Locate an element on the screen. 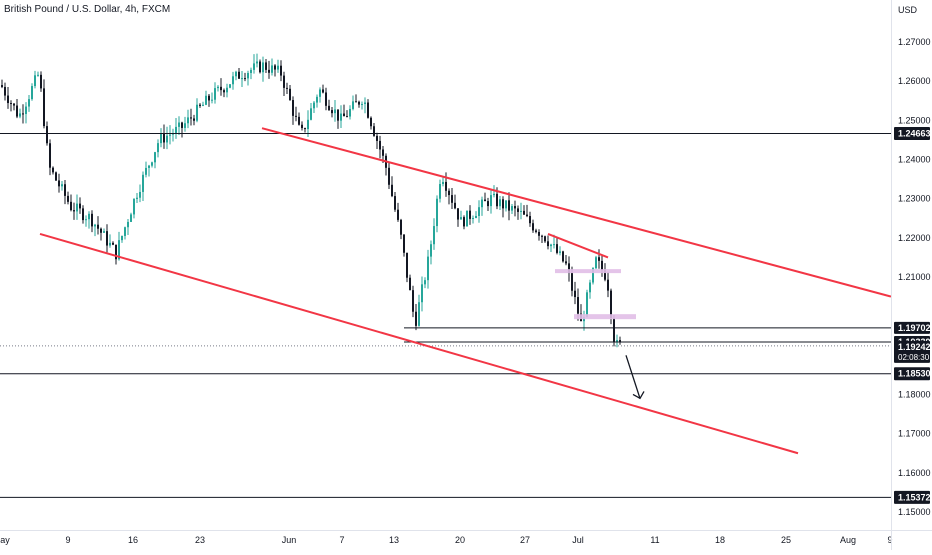  time-tick-label: 9 is located at coordinates (67, 540).